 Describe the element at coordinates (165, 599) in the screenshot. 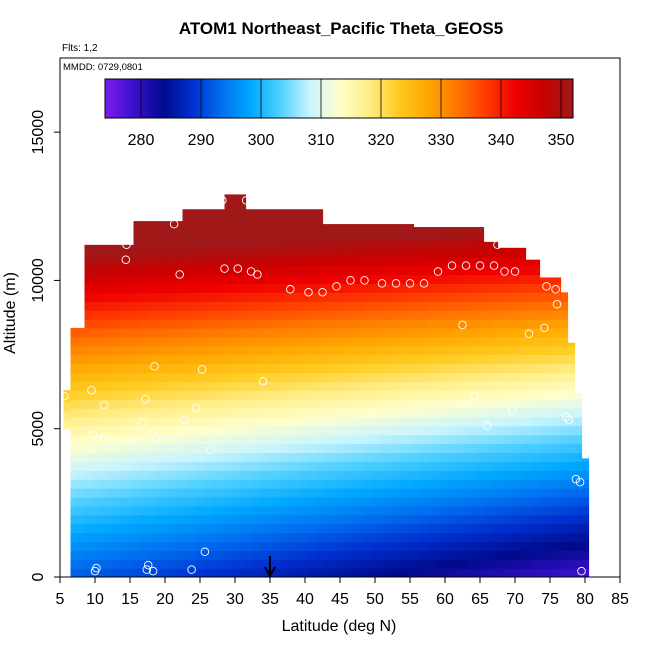

I see `x-tick-label: 20` at that location.